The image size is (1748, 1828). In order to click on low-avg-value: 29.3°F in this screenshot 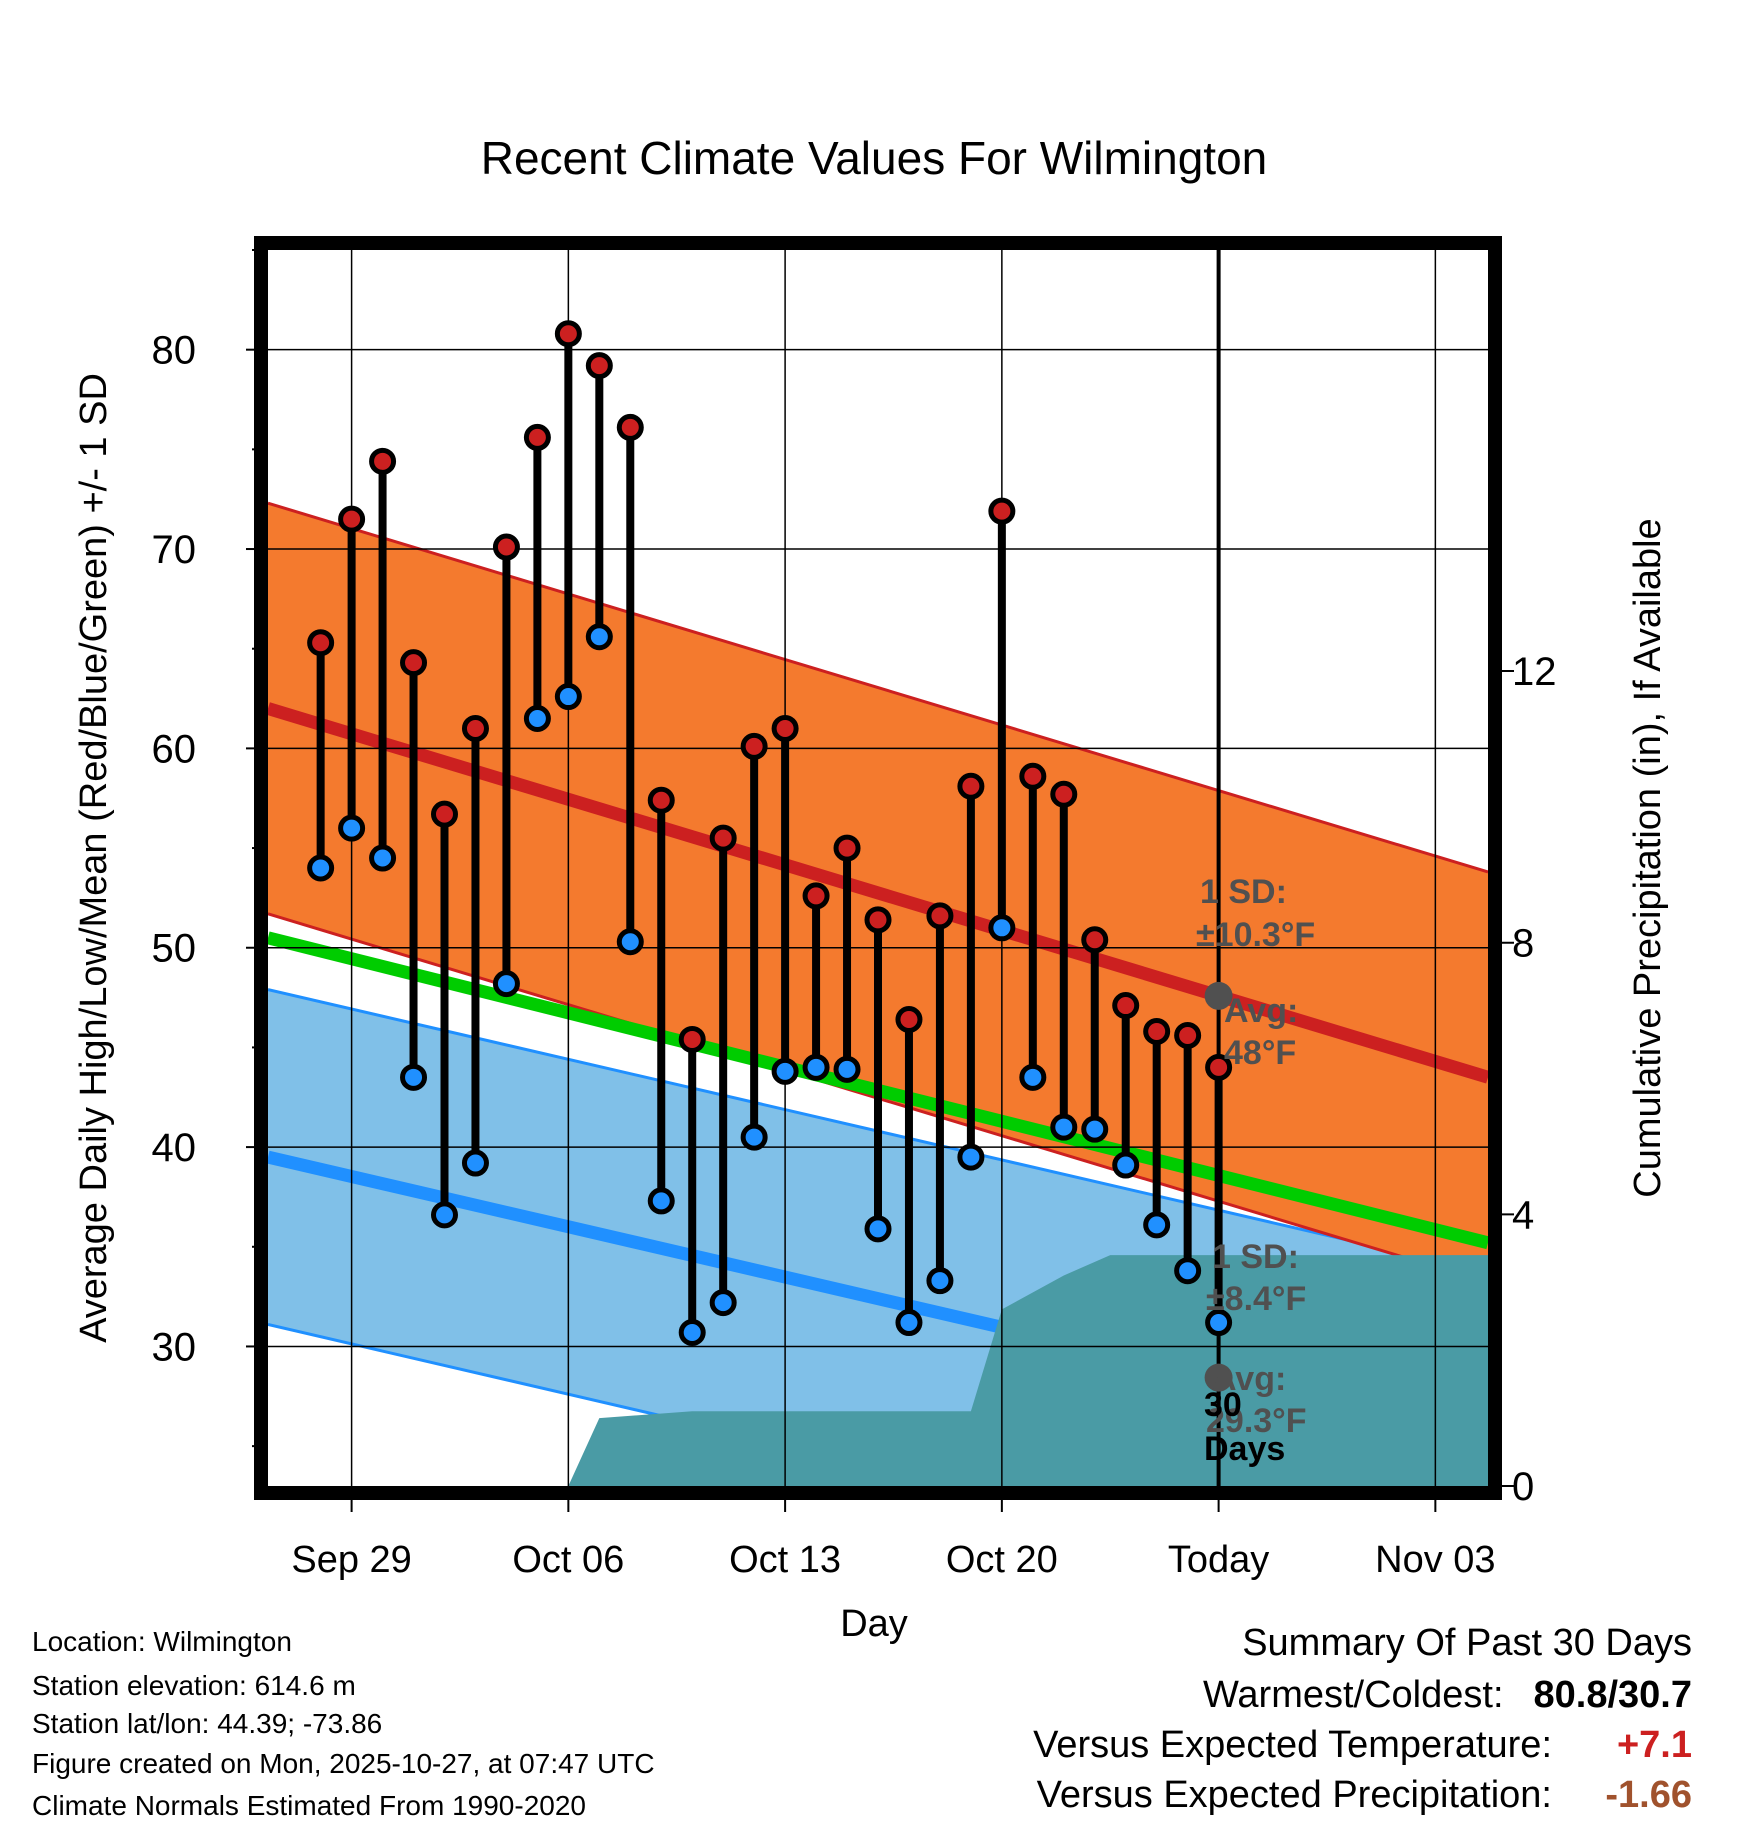, I will do `click(1256, 1421)`.